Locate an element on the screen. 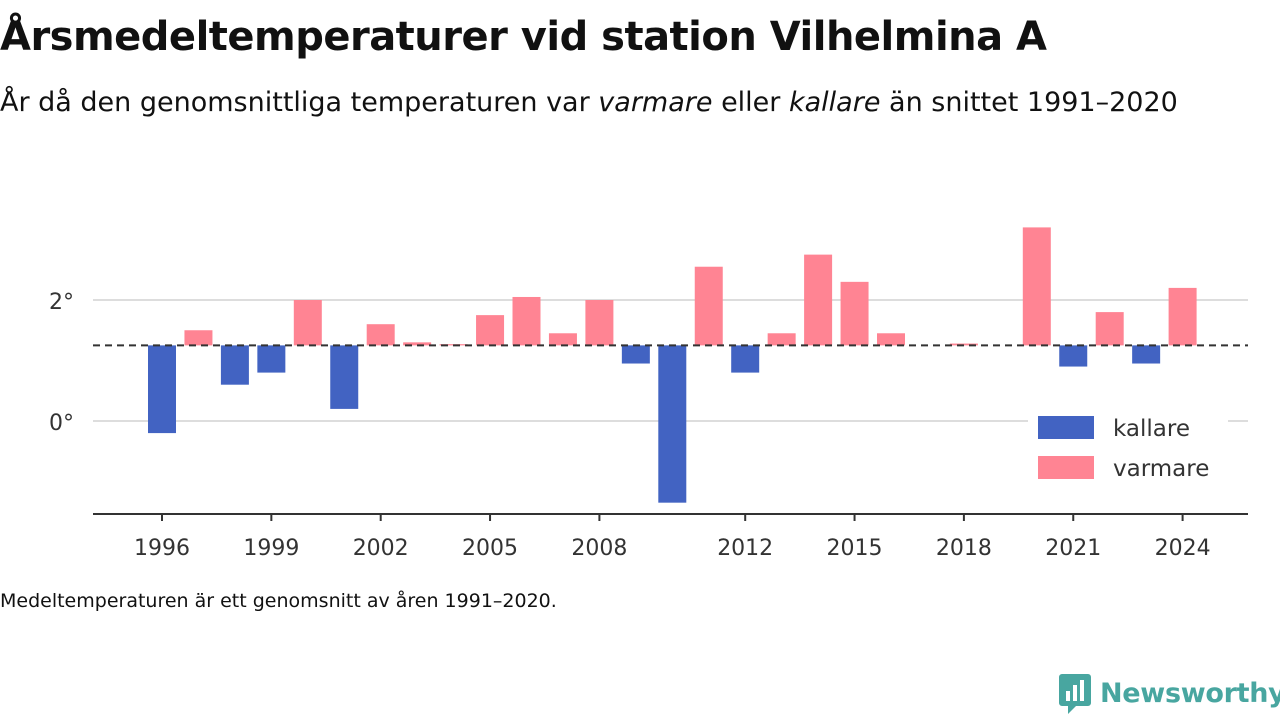  x-tick-label: 2021 is located at coordinates (1073, 548).